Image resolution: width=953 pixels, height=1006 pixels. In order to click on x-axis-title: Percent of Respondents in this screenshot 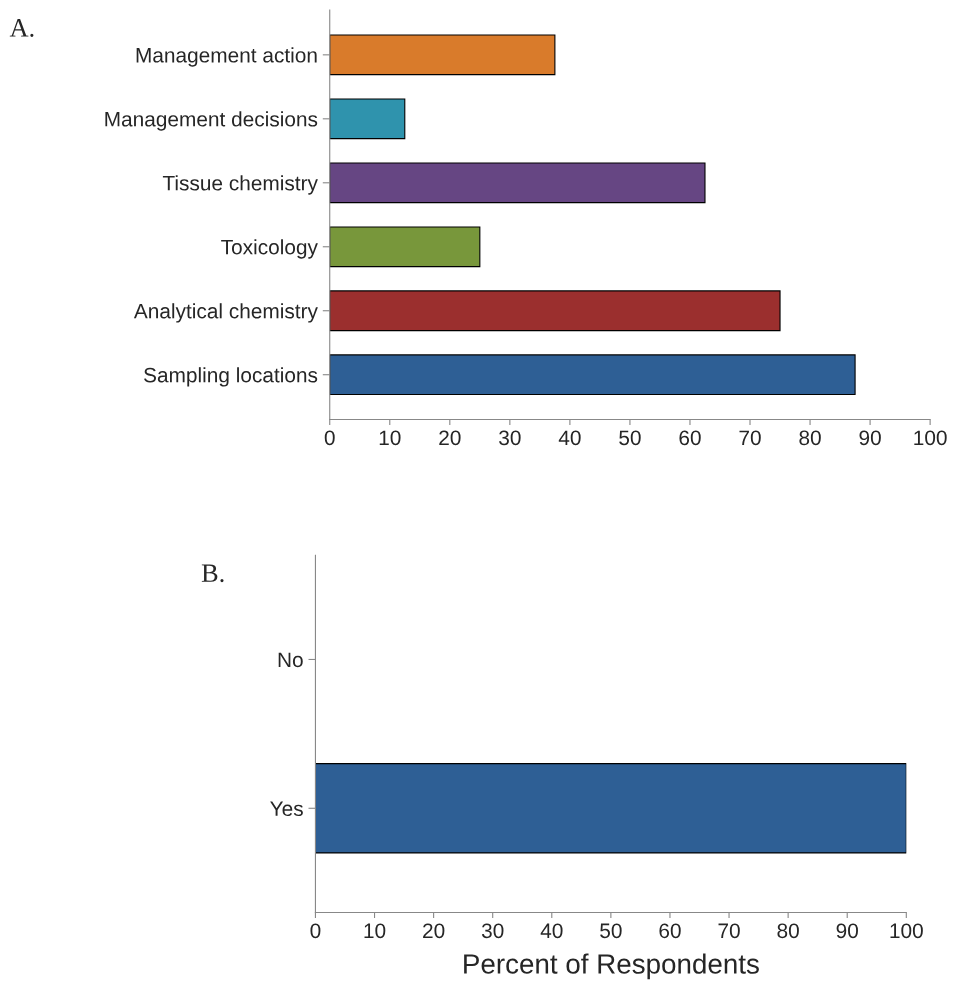, I will do `click(611, 966)`.